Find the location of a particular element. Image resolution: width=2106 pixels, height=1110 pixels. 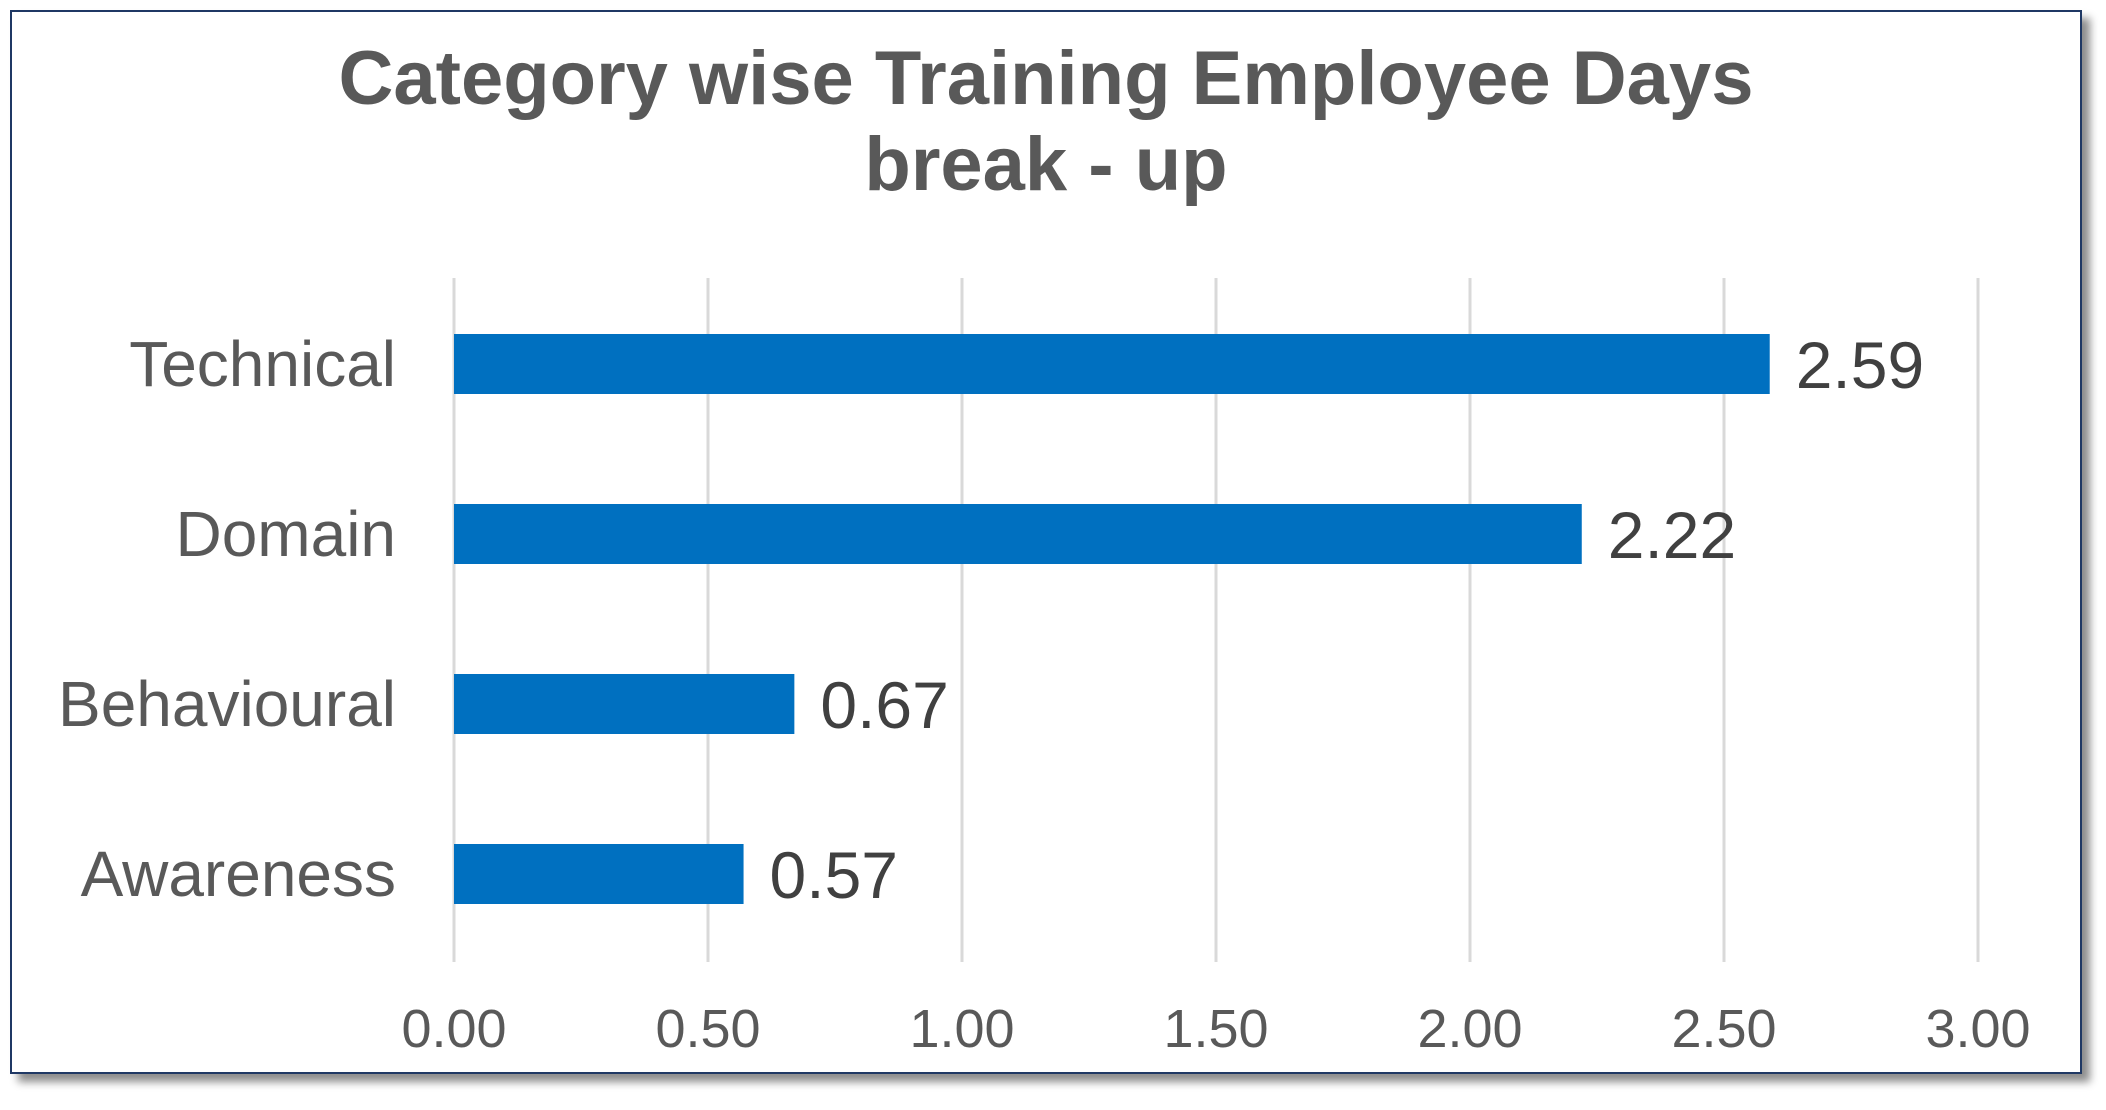

x-tick-label: 3.00 is located at coordinates (1977, 1029).